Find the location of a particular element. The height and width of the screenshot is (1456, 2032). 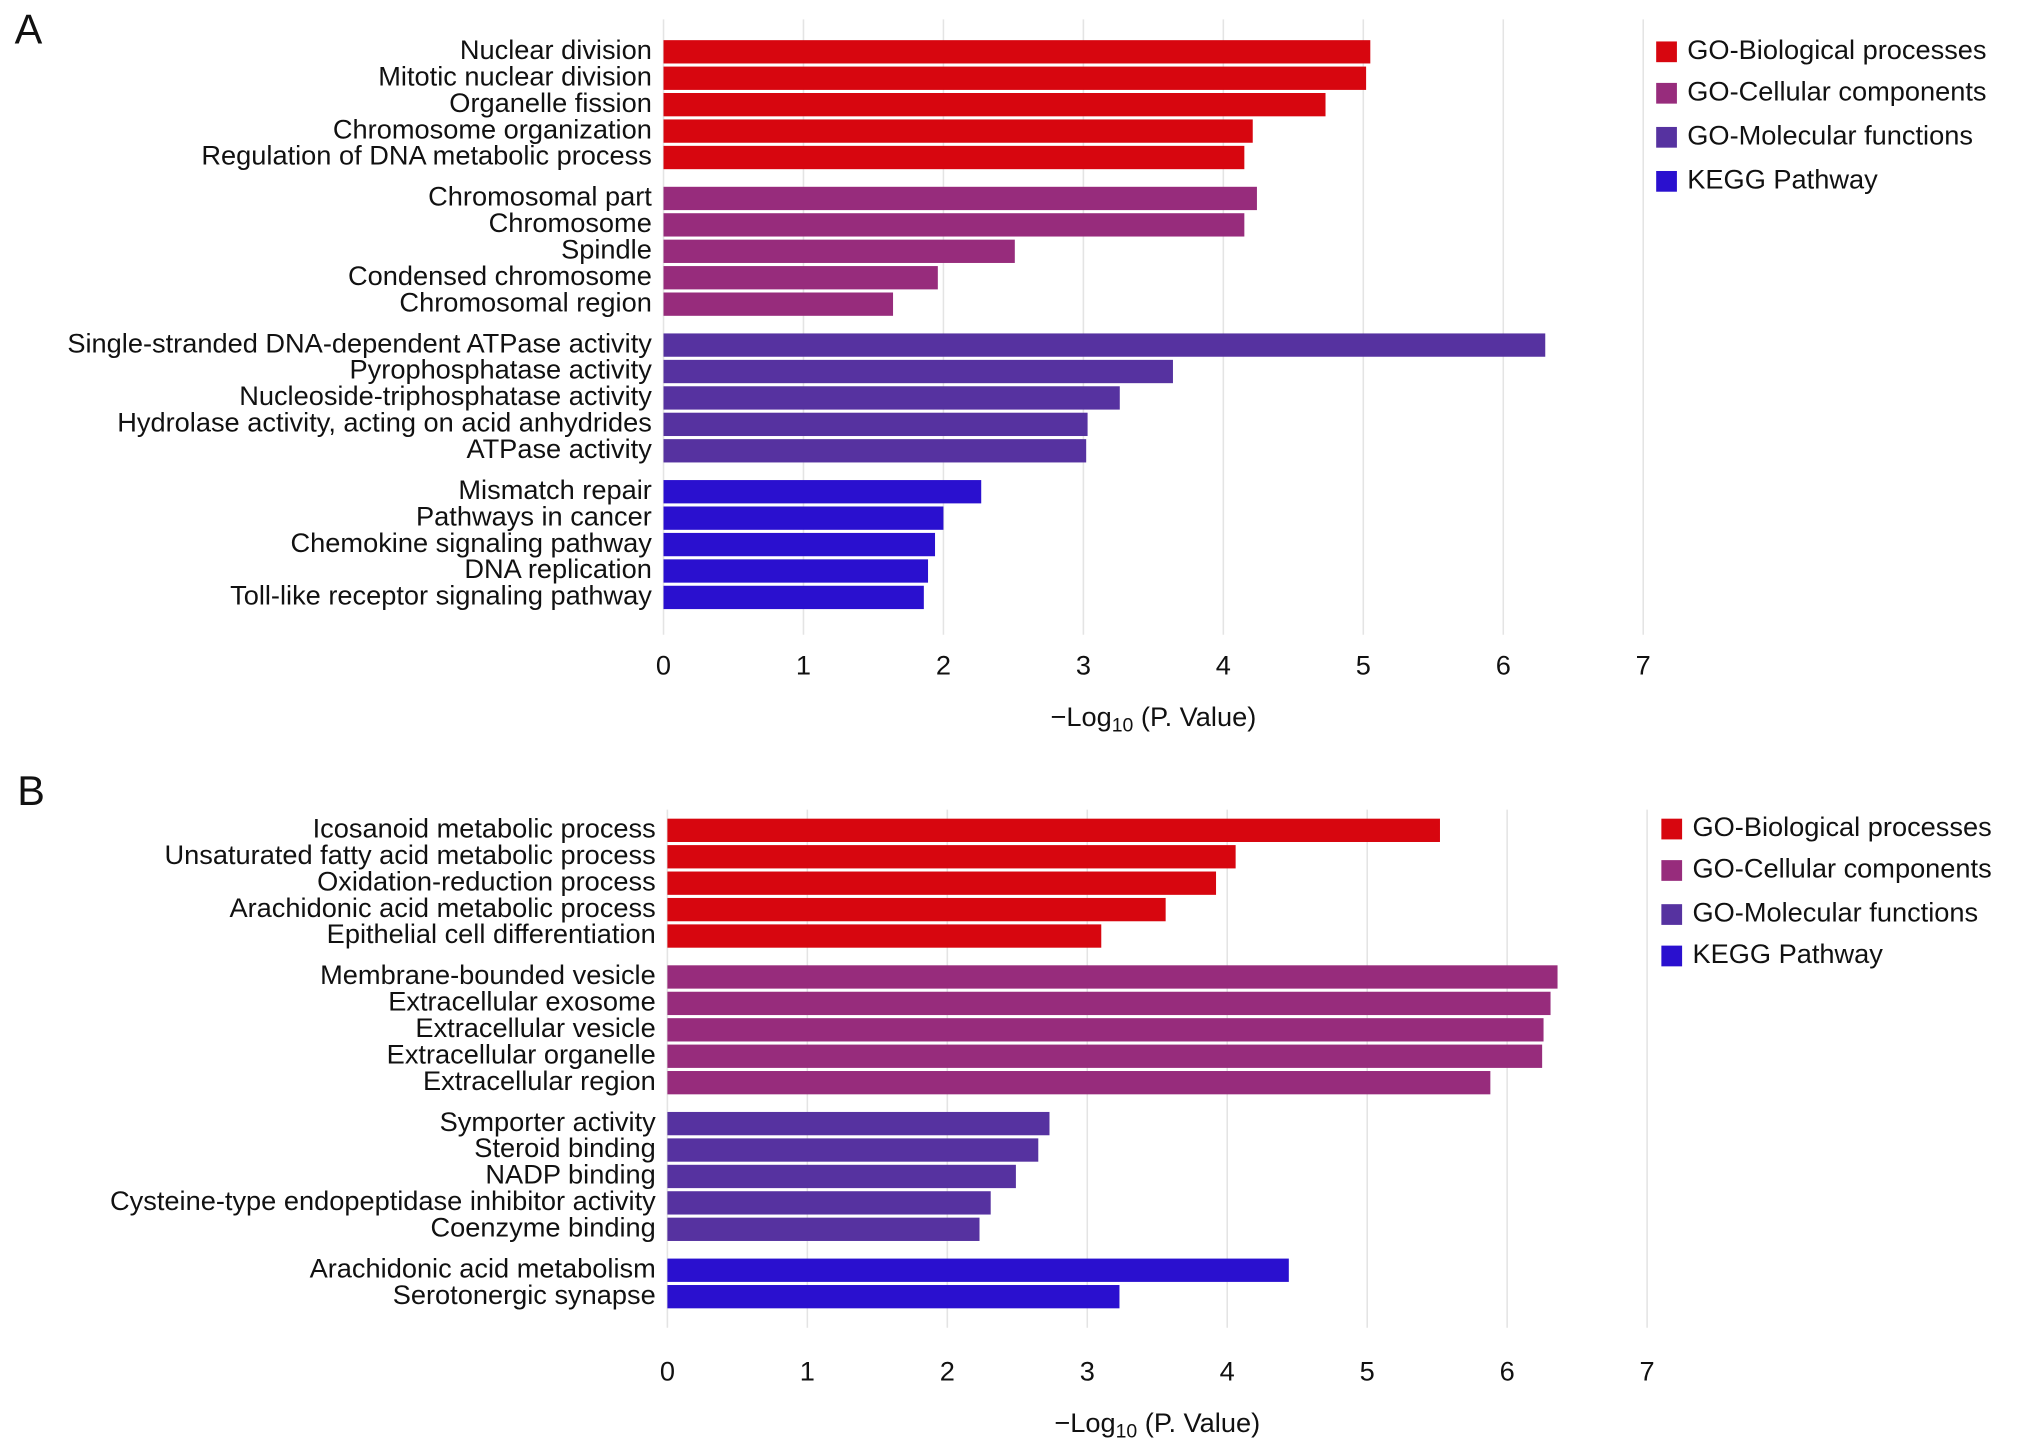

y-tick-label: NADP binding is located at coordinates (570, 1174).